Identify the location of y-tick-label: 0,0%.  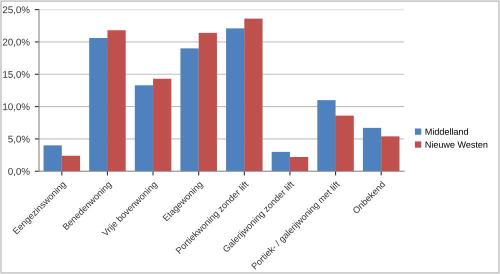
(19, 172).